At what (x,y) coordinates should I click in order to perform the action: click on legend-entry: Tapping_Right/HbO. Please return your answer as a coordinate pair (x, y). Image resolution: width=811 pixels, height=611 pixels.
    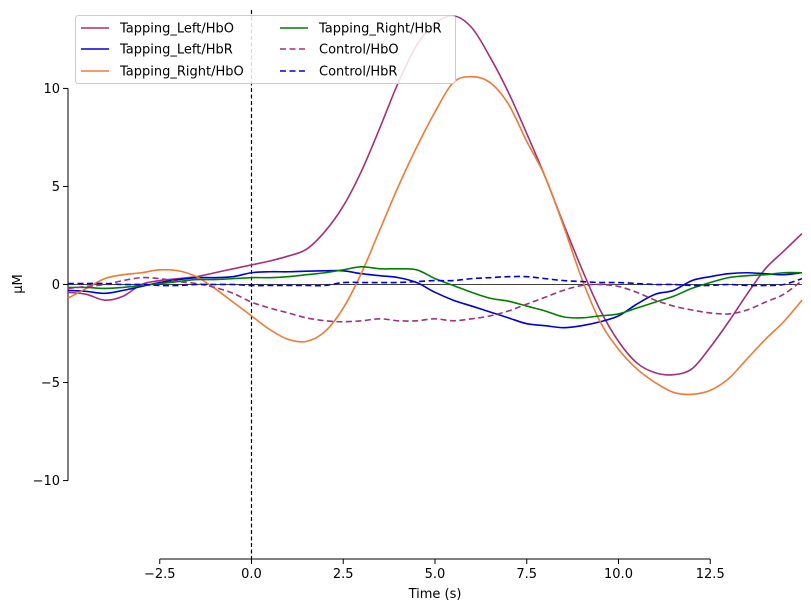
    Looking at the image, I should click on (181, 72).